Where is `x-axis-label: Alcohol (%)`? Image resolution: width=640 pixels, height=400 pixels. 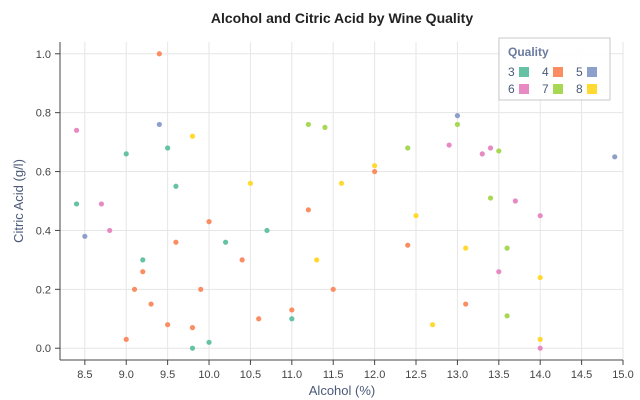 x-axis-label: Alcohol (%) is located at coordinates (342, 390).